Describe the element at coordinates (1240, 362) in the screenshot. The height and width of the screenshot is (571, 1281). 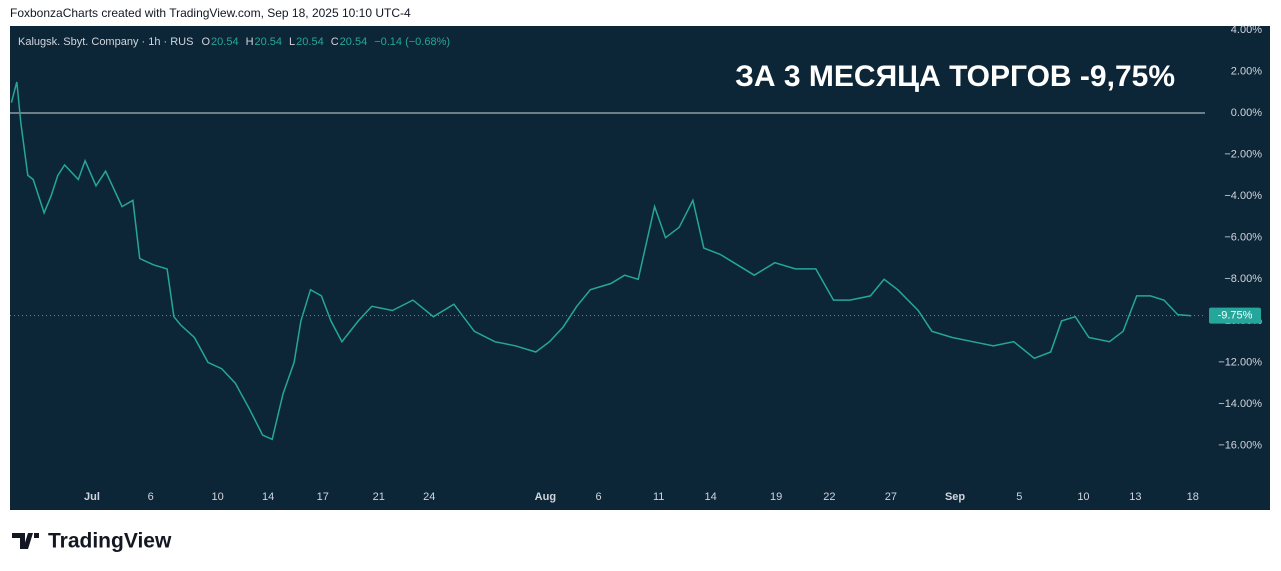
I see `y-tick-label: −12.00%` at that location.